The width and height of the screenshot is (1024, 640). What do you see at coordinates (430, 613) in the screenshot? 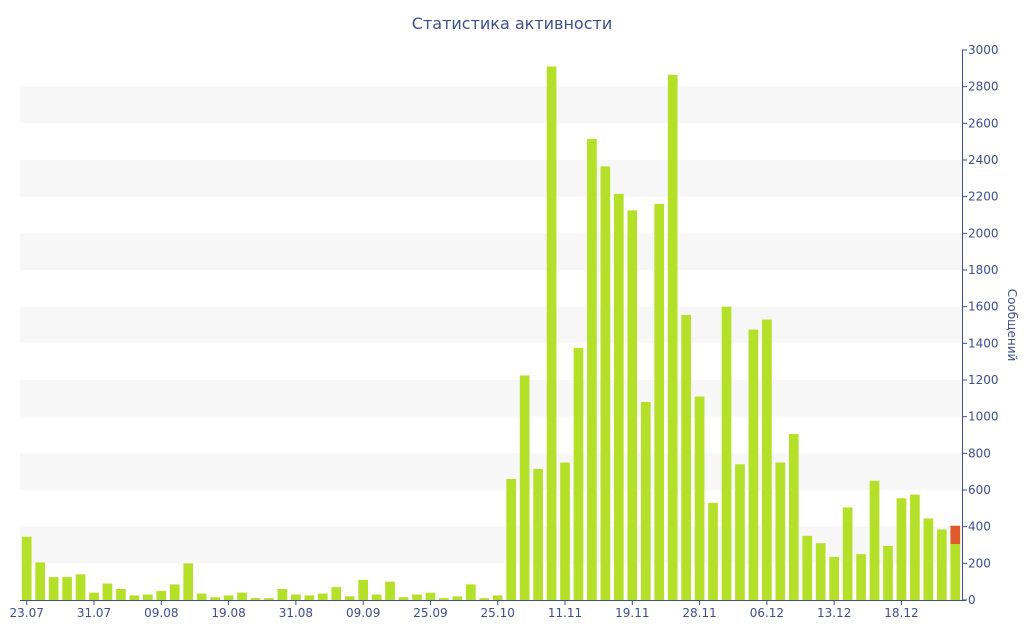
I see `x-tick-label: 25.09` at bounding box center [430, 613].